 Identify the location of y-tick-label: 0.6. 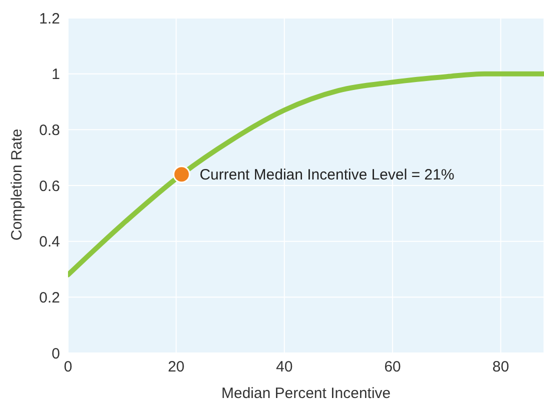
(49, 186).